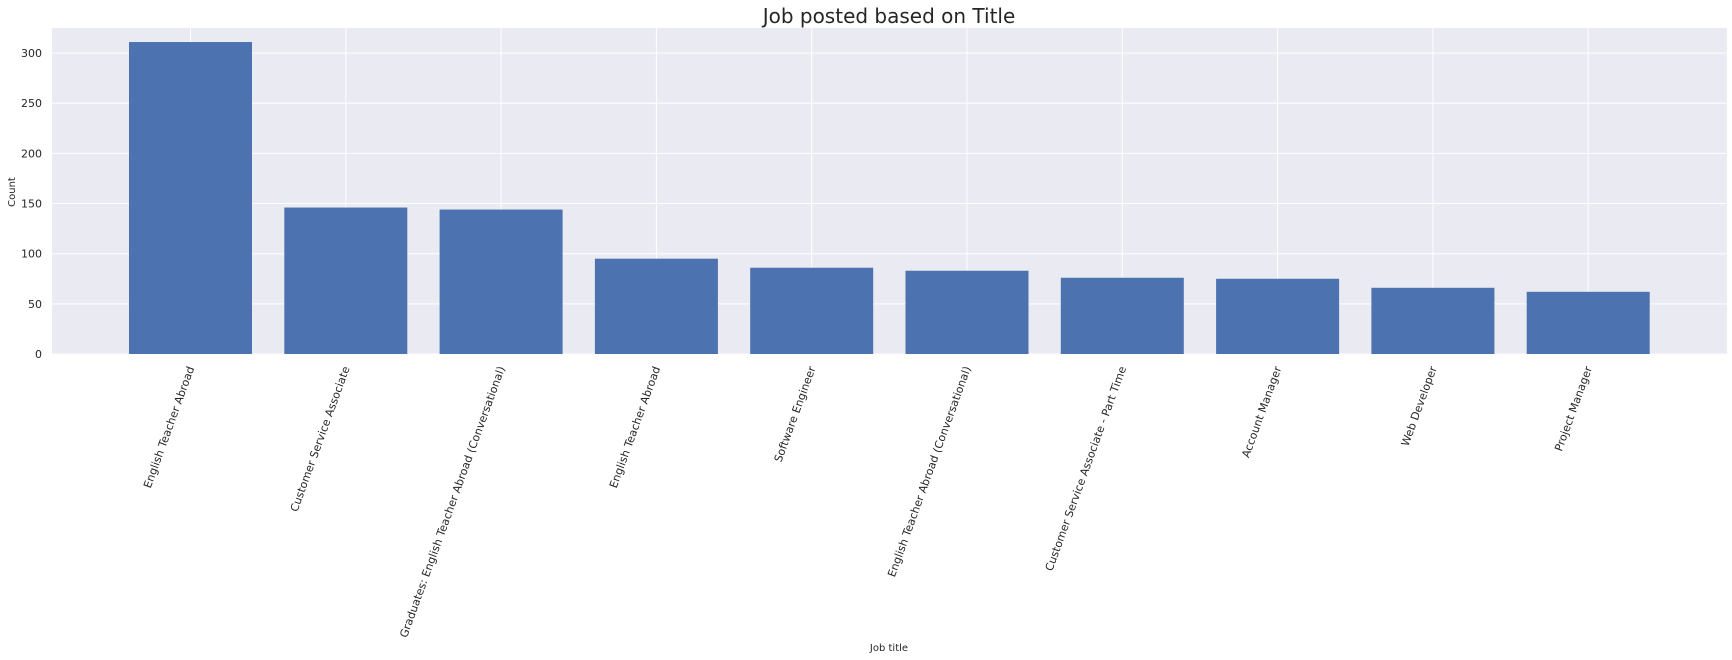 The width and height of the screenshot is (1732, 660). I want to click on y-axis-label: Count, so click(12, 192).